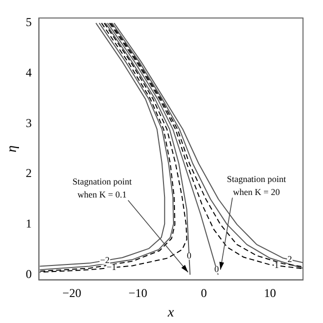 This screenshot has height=323, width=323. I want to click on y-tick-label: 1, so click(29, 223).